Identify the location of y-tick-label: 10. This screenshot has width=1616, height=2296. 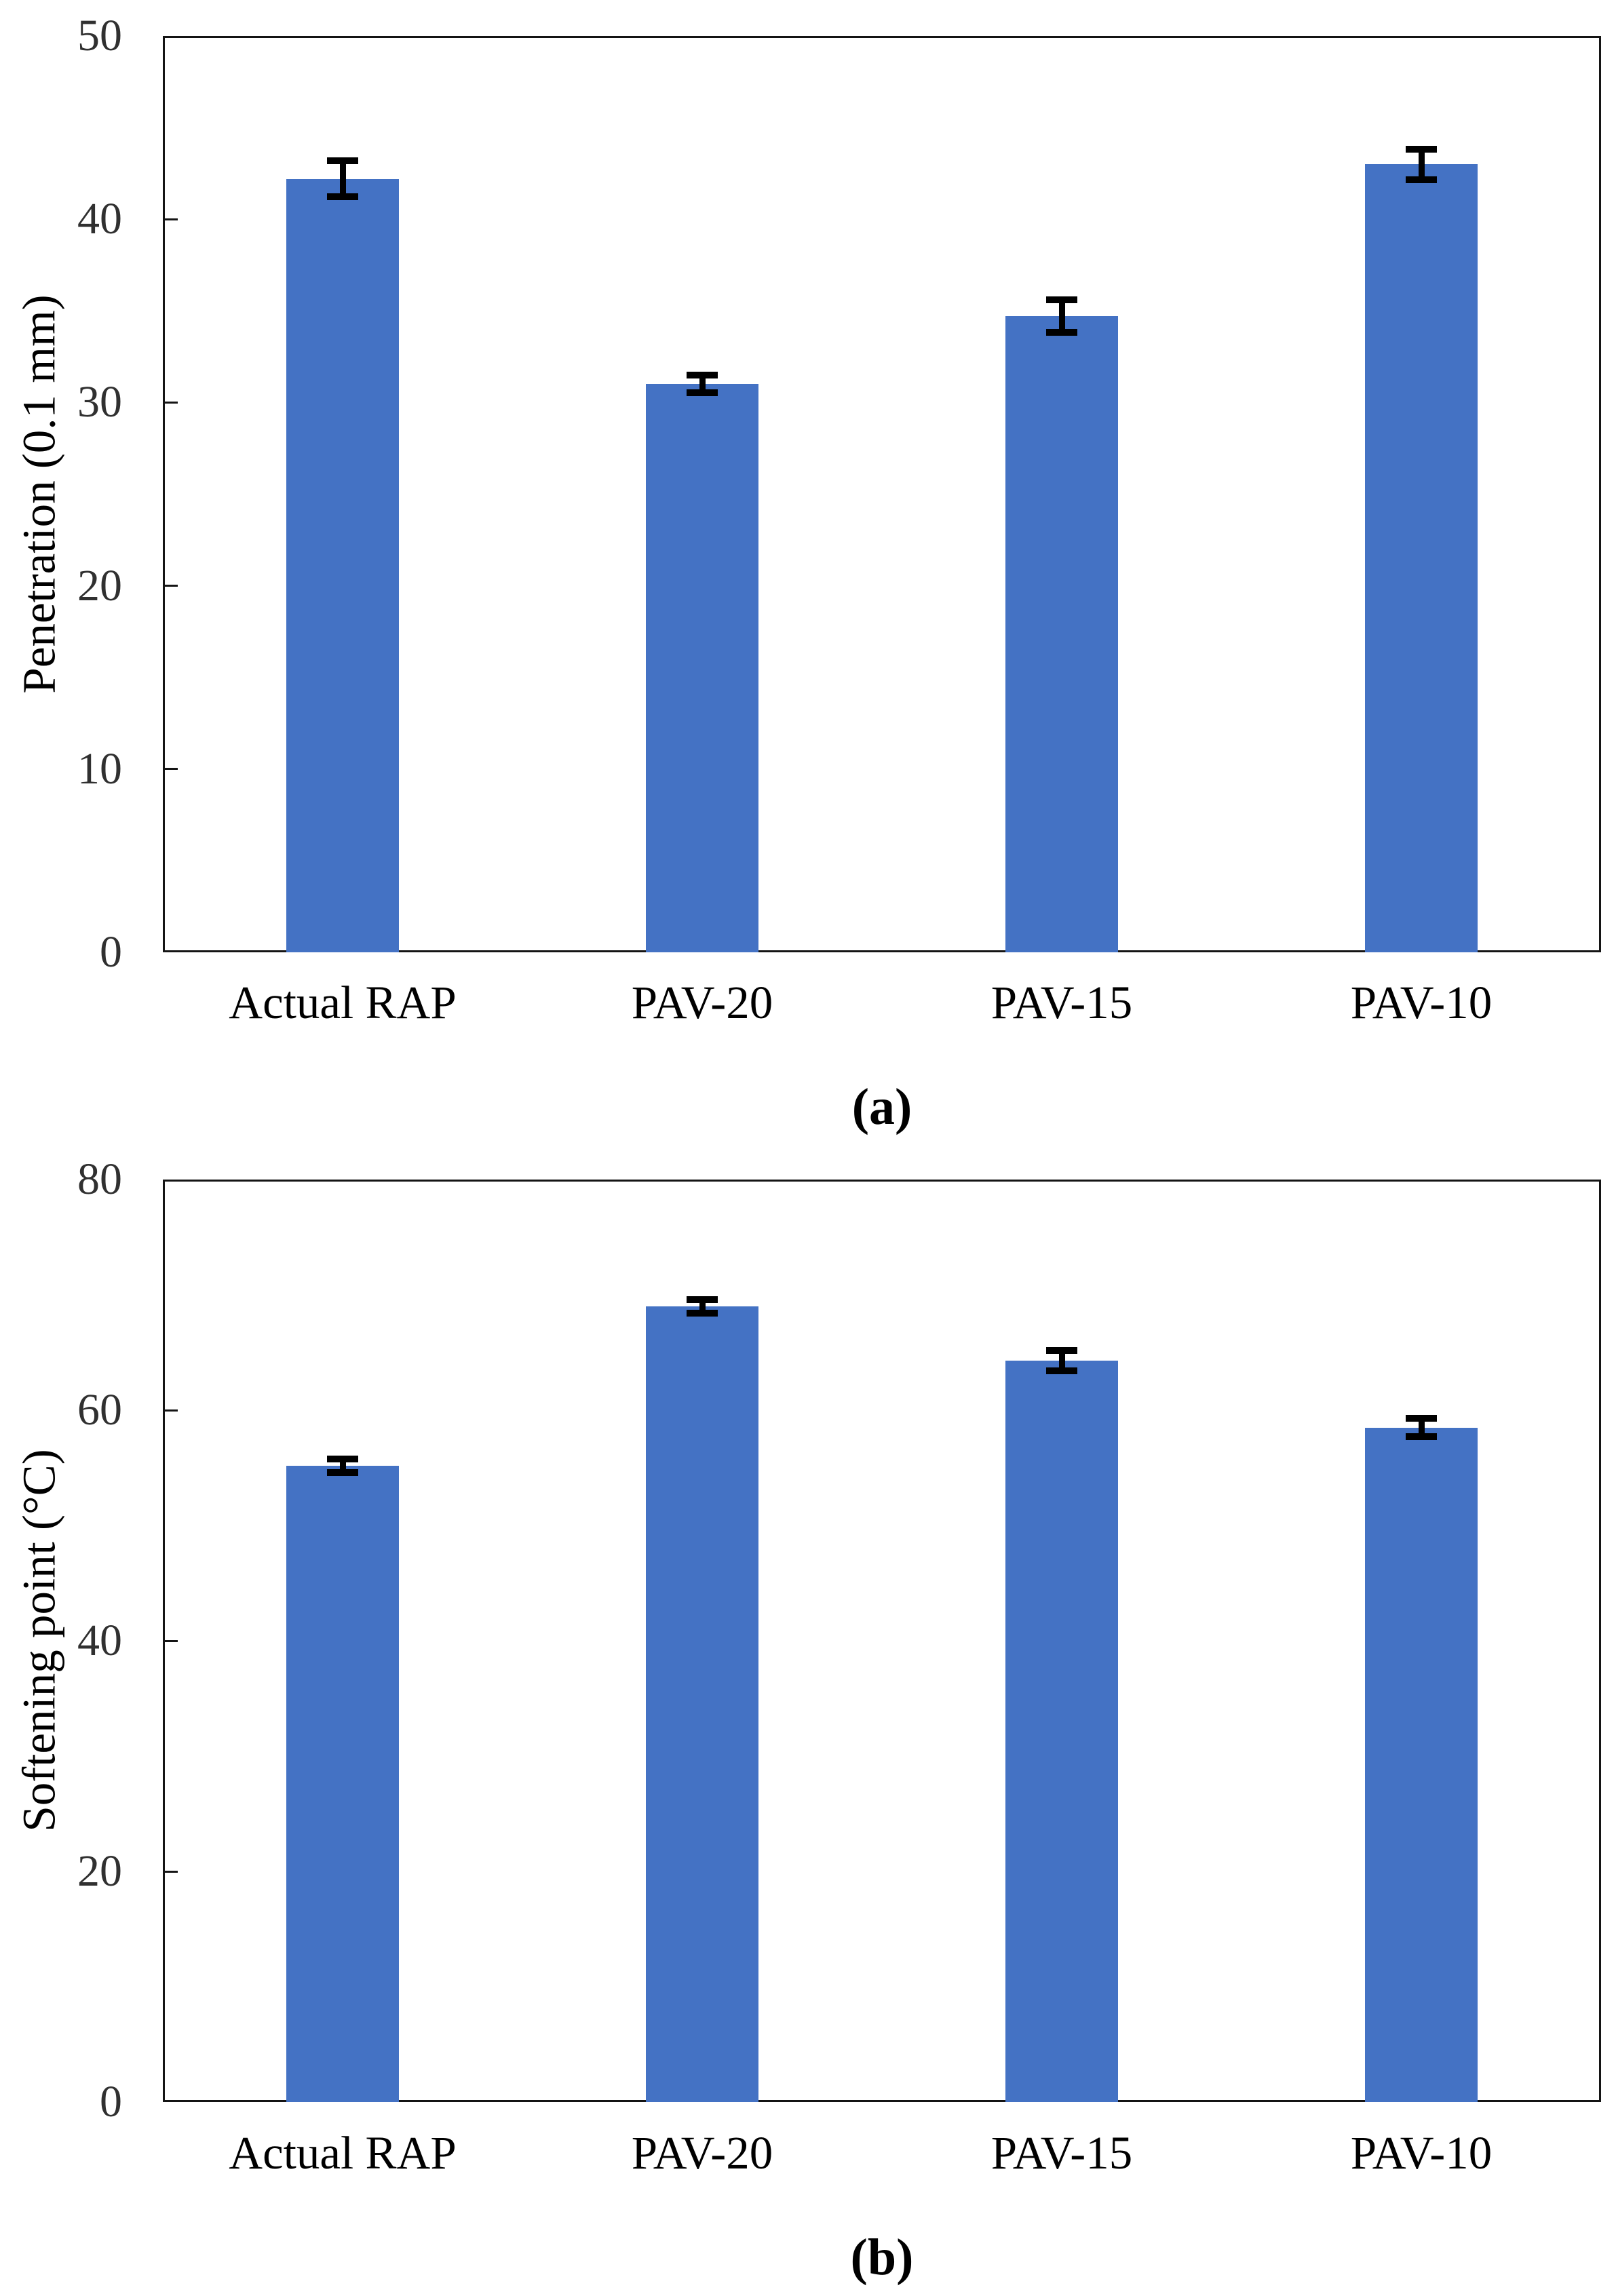
(99, 769).